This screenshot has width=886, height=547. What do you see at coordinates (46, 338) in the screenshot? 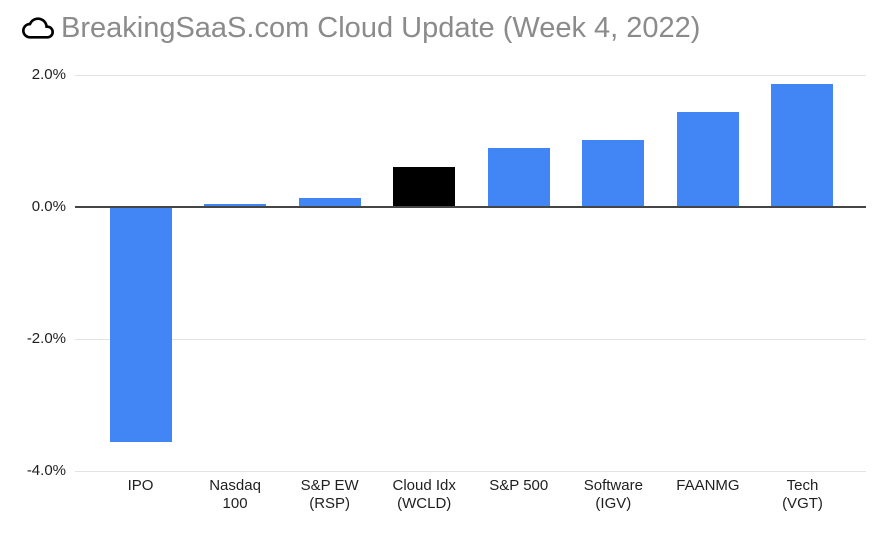
I see `y-tick-label-2-0: -2.0%` at bounding box center [46, 338].